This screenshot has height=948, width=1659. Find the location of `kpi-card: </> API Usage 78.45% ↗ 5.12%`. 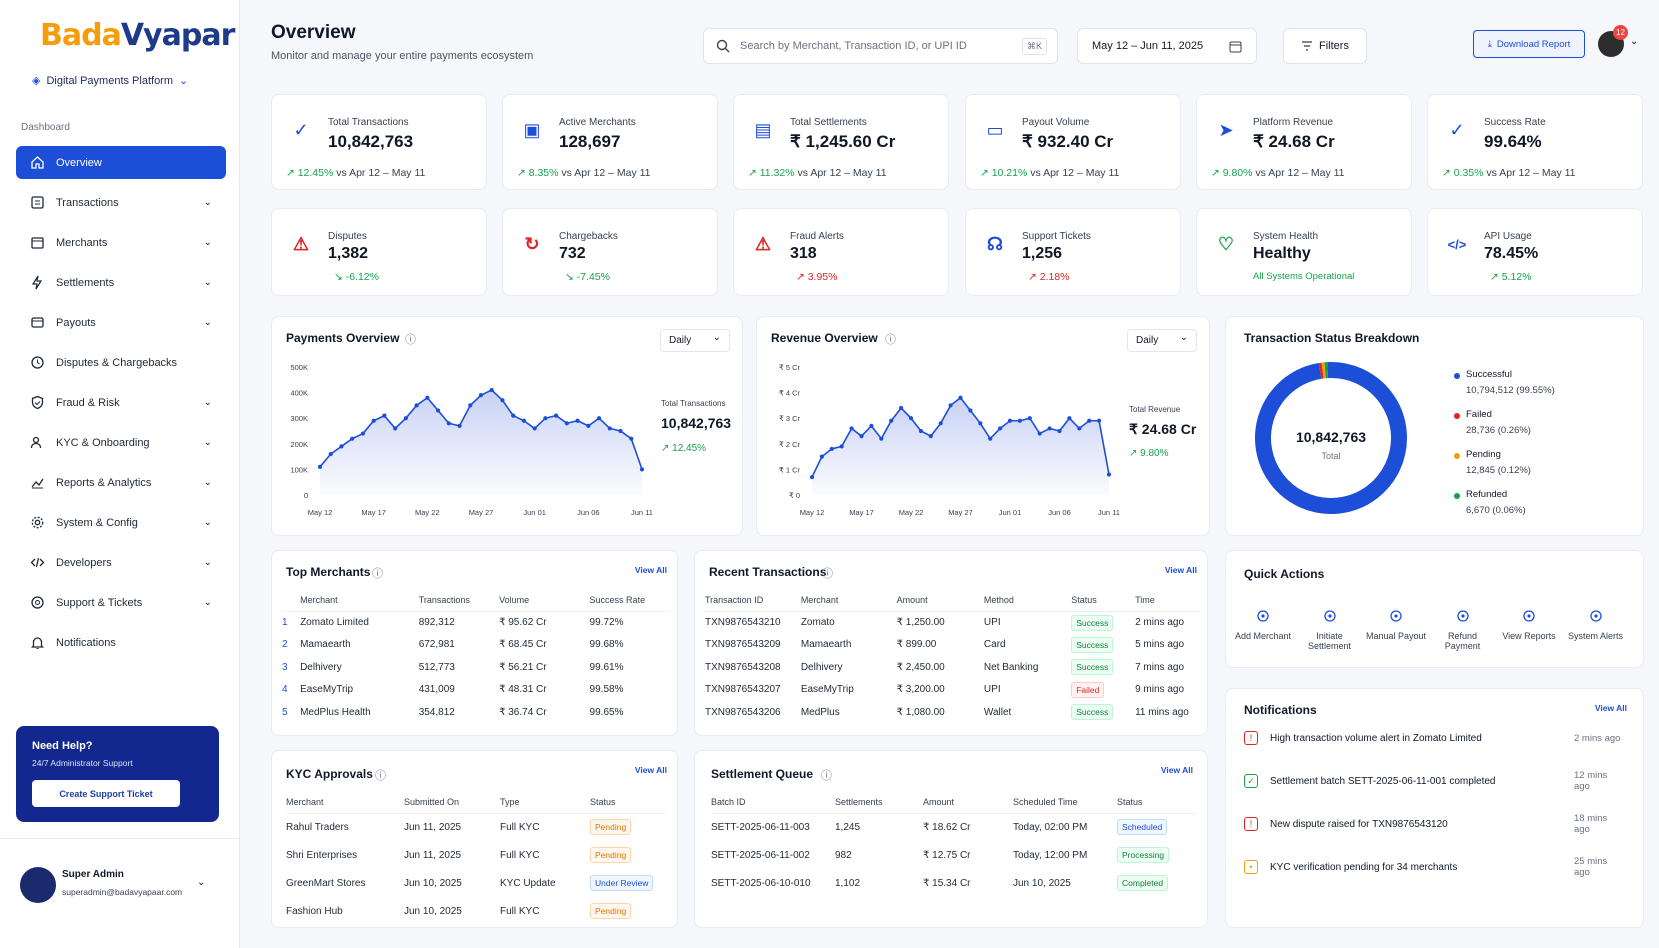

kpi-card: </> API Usage 78.45% ↗ 5.12% is located at coordinates (1535, 252).